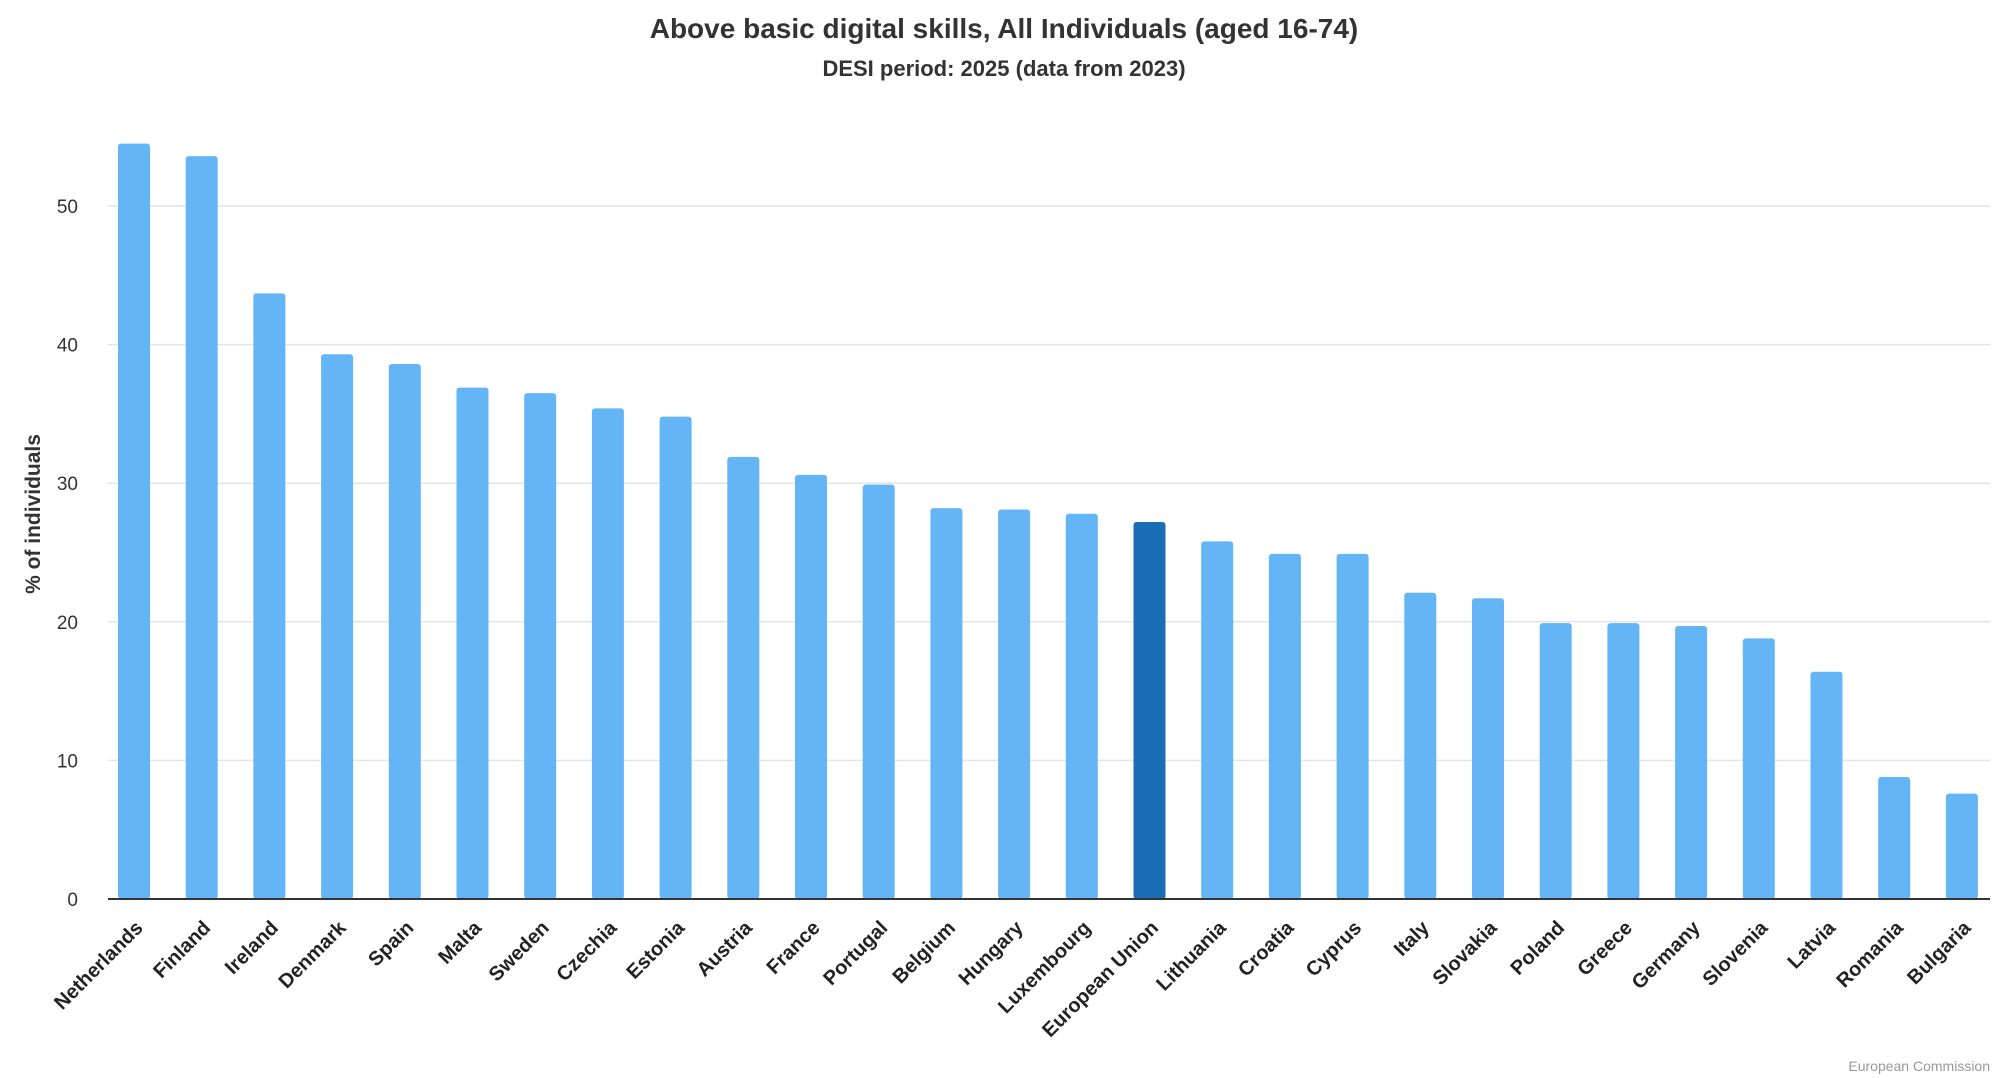 The height and width of the screenshot is (1078, 2000). Describe the element at coordinates (1466, 953) in the screenshot. I see `x-tick-label: Slovakia` at that location.